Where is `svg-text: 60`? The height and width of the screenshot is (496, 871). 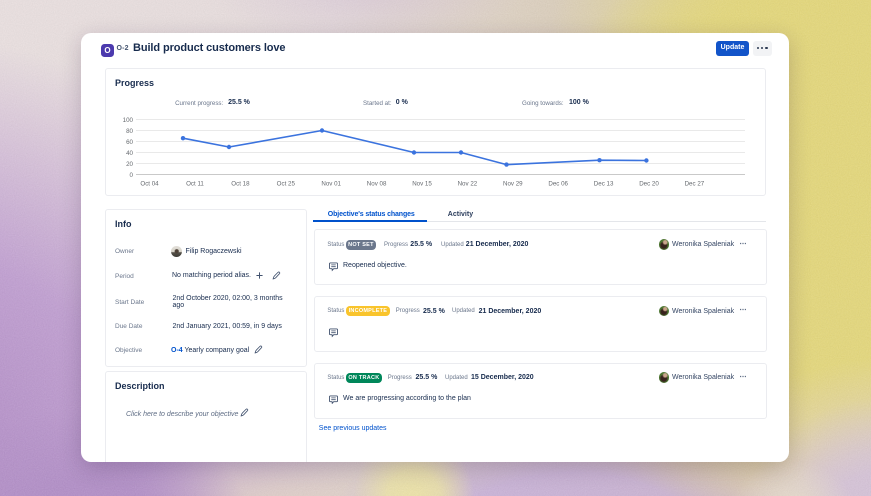 svg-text: 60 is located at coordinates (129, 142).